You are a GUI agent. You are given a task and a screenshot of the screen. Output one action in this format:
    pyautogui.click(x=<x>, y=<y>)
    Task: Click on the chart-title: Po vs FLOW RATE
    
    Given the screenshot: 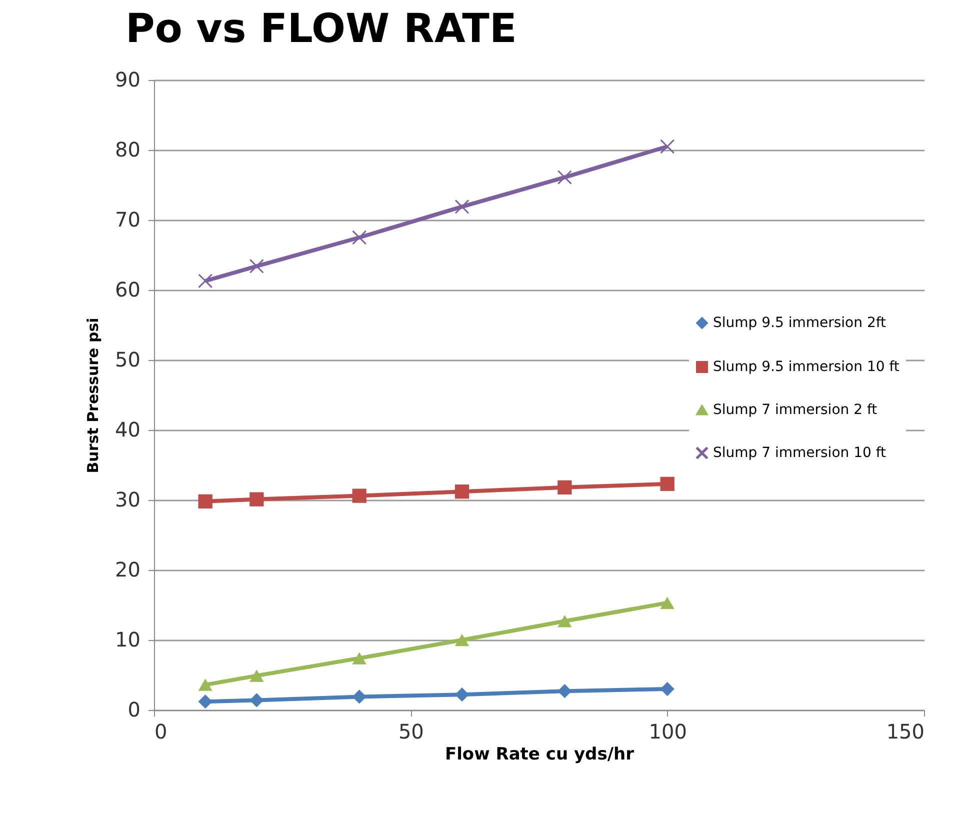 What is the action you would take?
    pyautogui.click(x=321, y=29)
    